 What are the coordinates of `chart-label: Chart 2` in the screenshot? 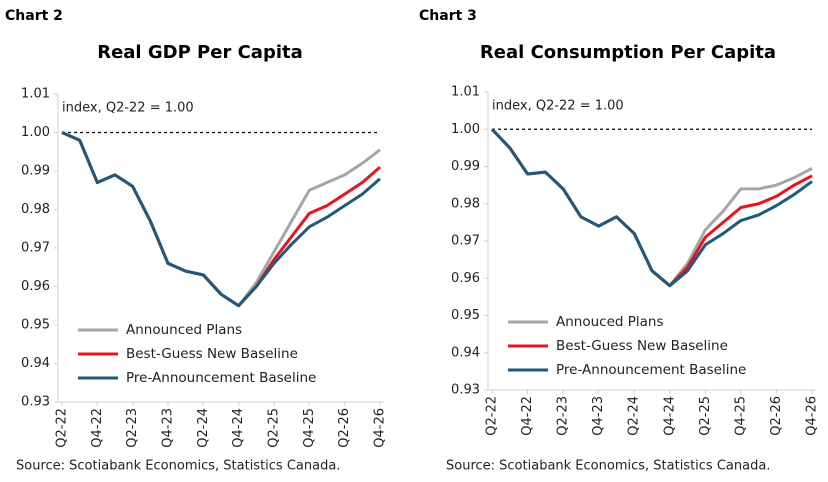 It's located at (34, 16).